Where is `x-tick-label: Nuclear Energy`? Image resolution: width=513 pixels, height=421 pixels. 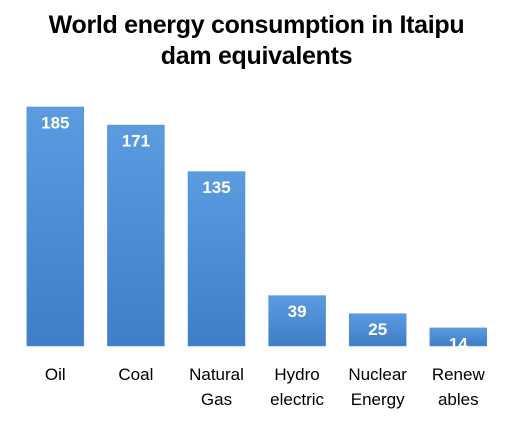 x-tick-label: Nuclear Energy is located at coordinates (377, 387).